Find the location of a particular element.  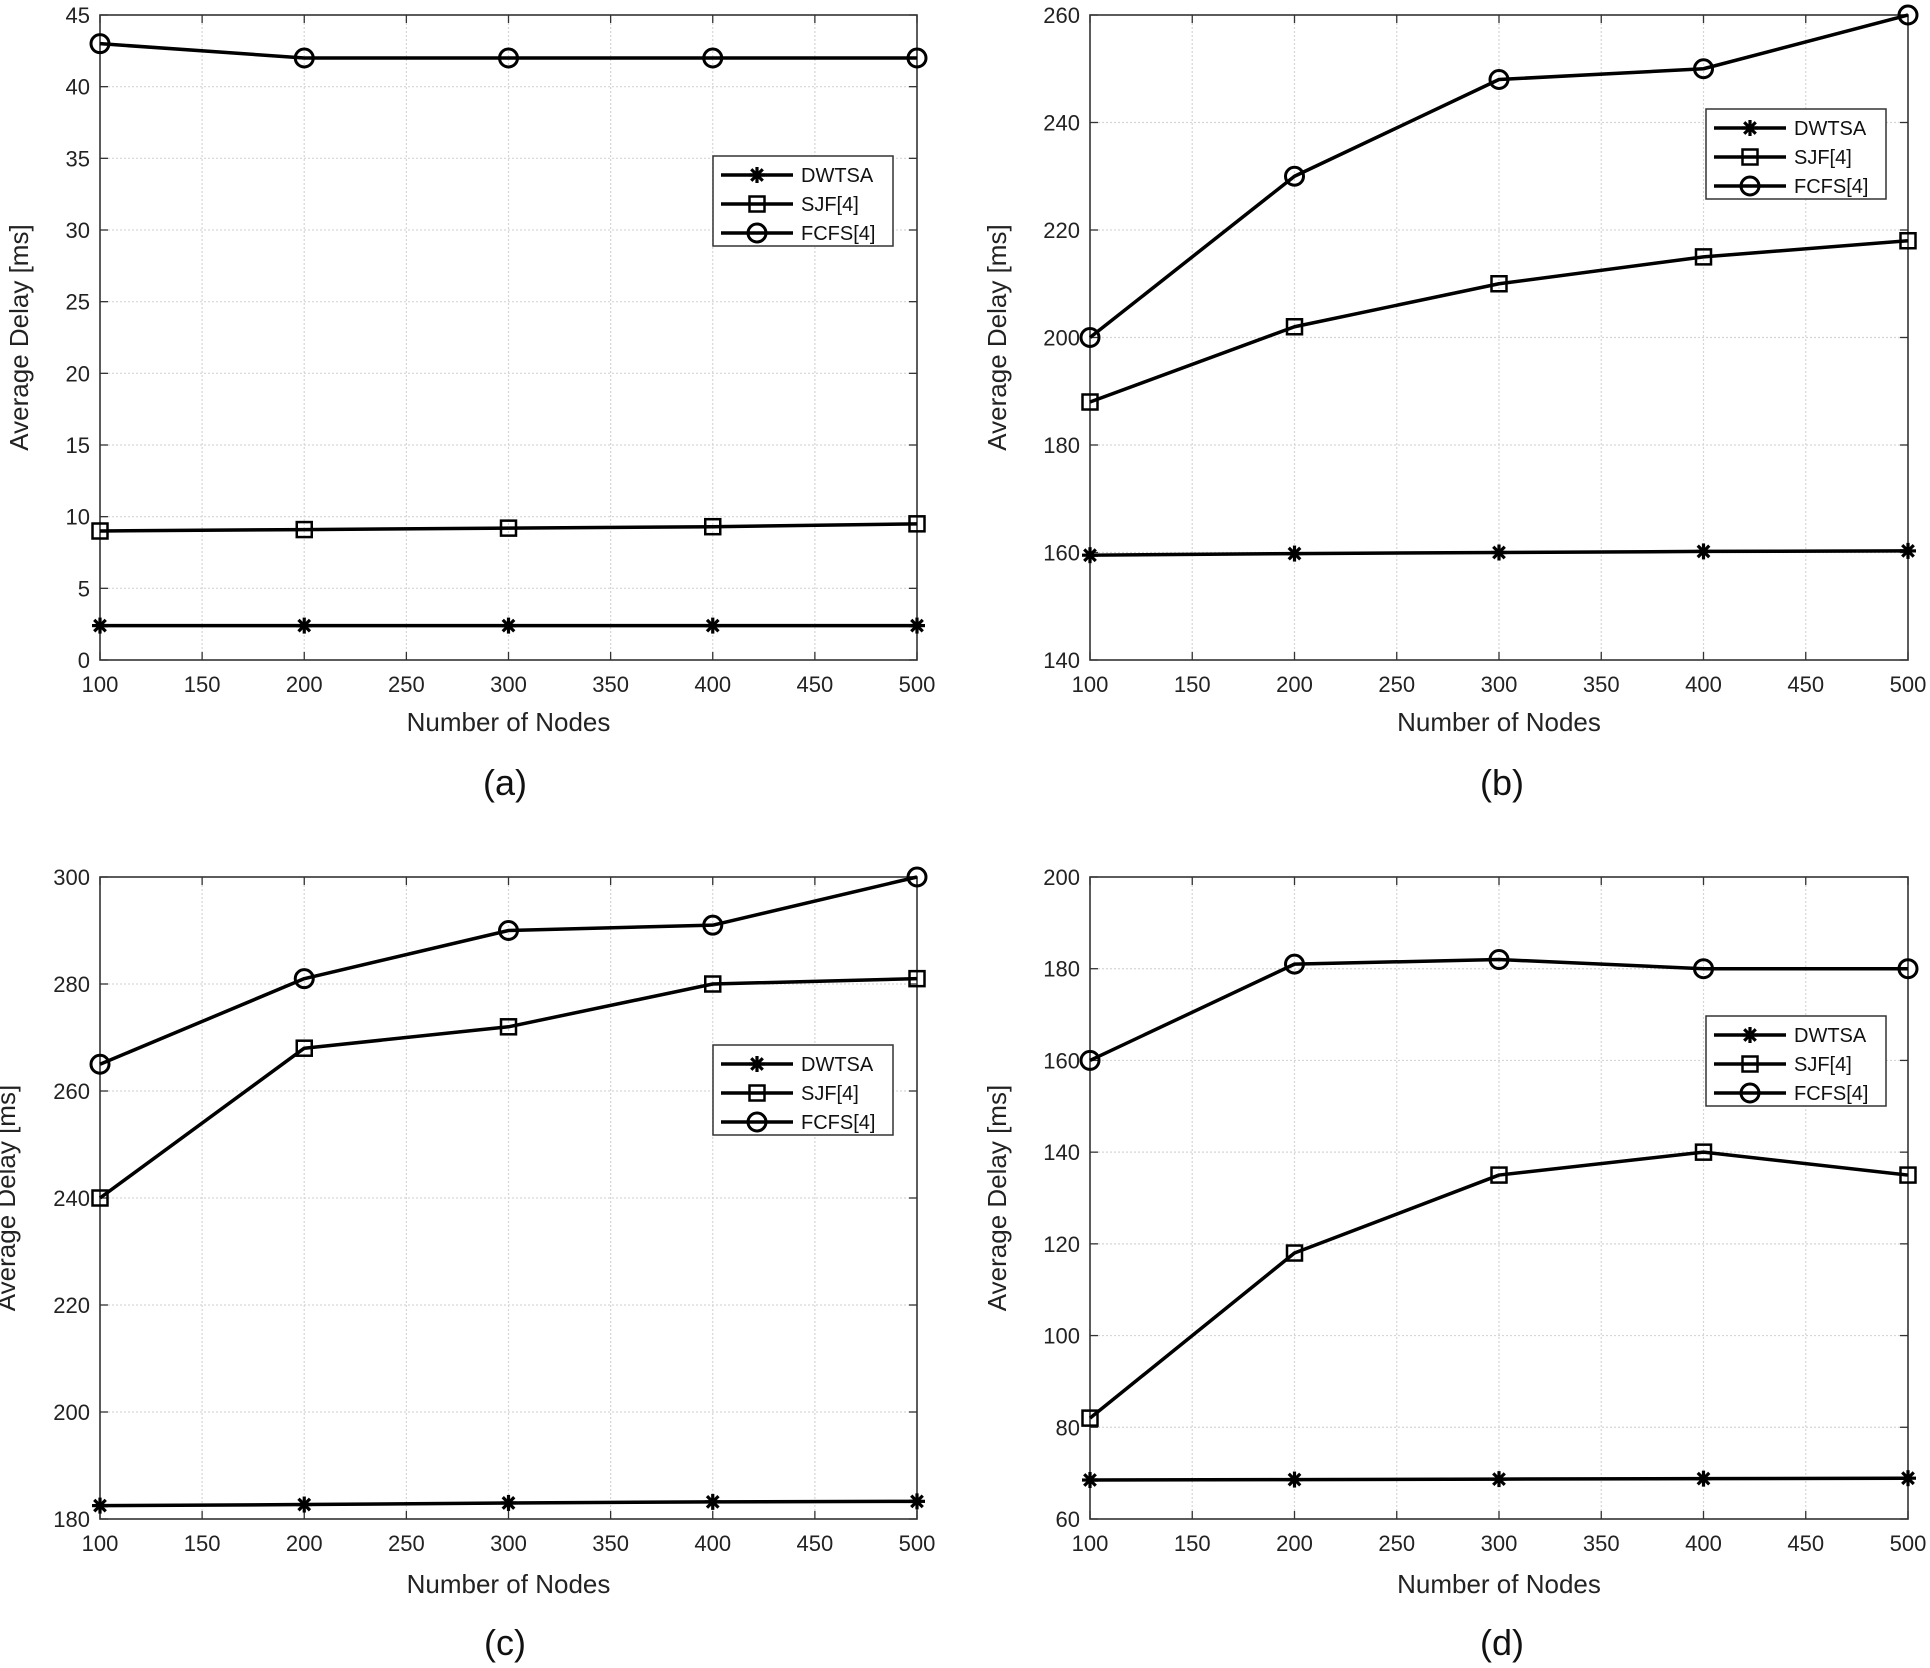

x-tick-label: 400 is located at coordinates (712, 1543).